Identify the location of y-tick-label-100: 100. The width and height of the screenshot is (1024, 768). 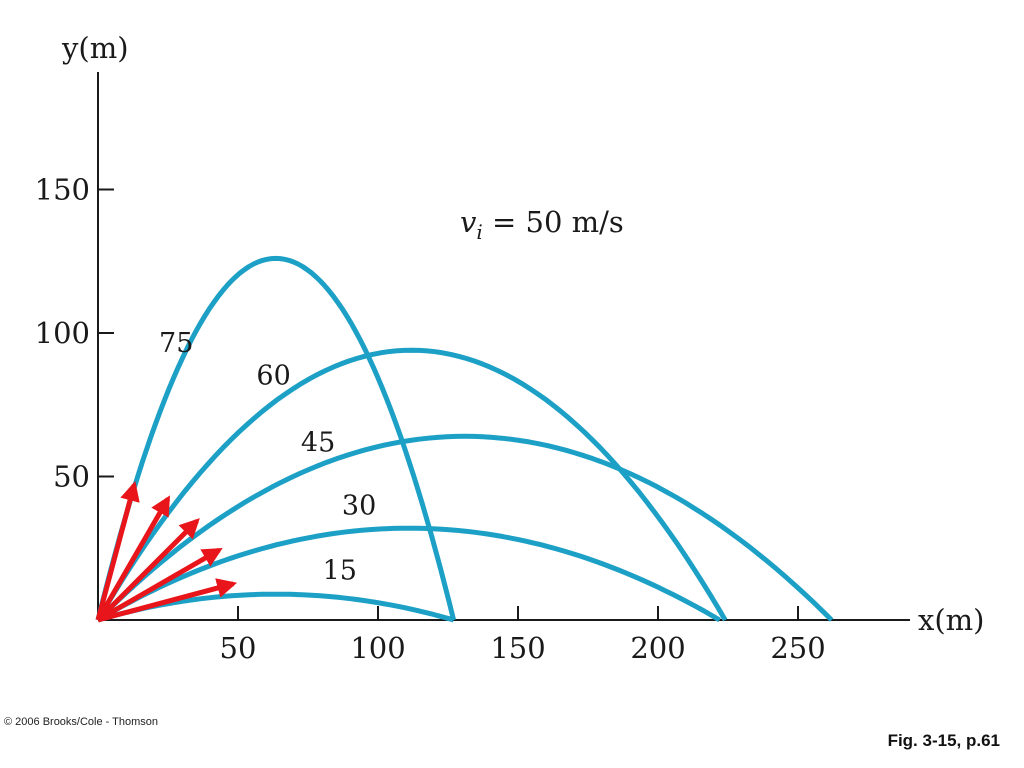
(62, 333).